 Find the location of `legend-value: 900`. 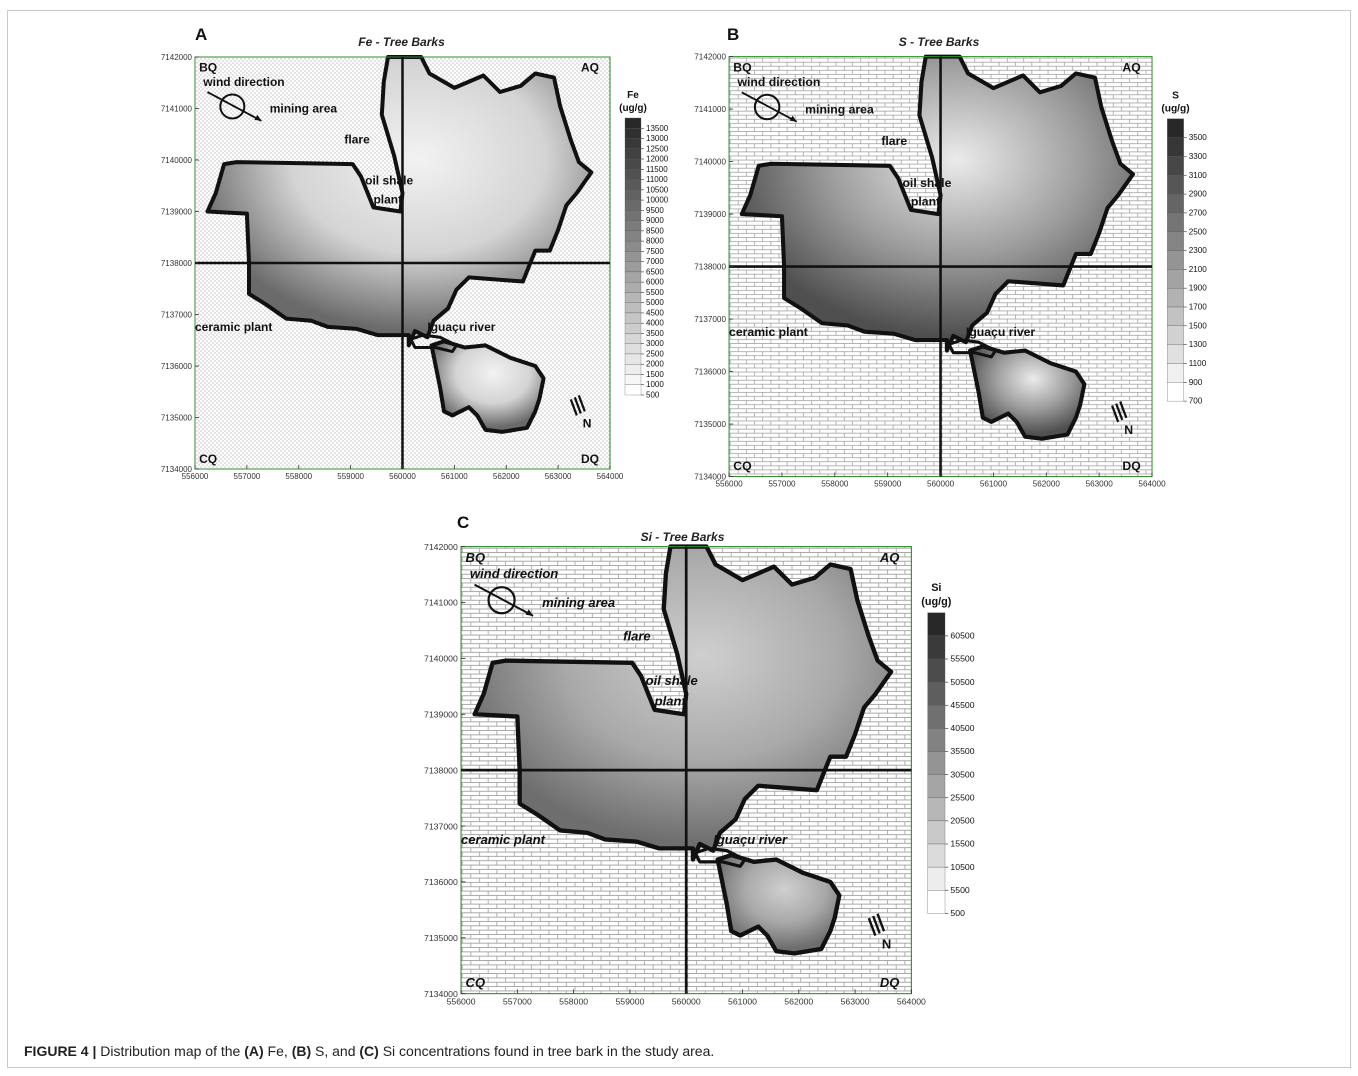

legend-value: 900 is located at coordinates (1196, 382).